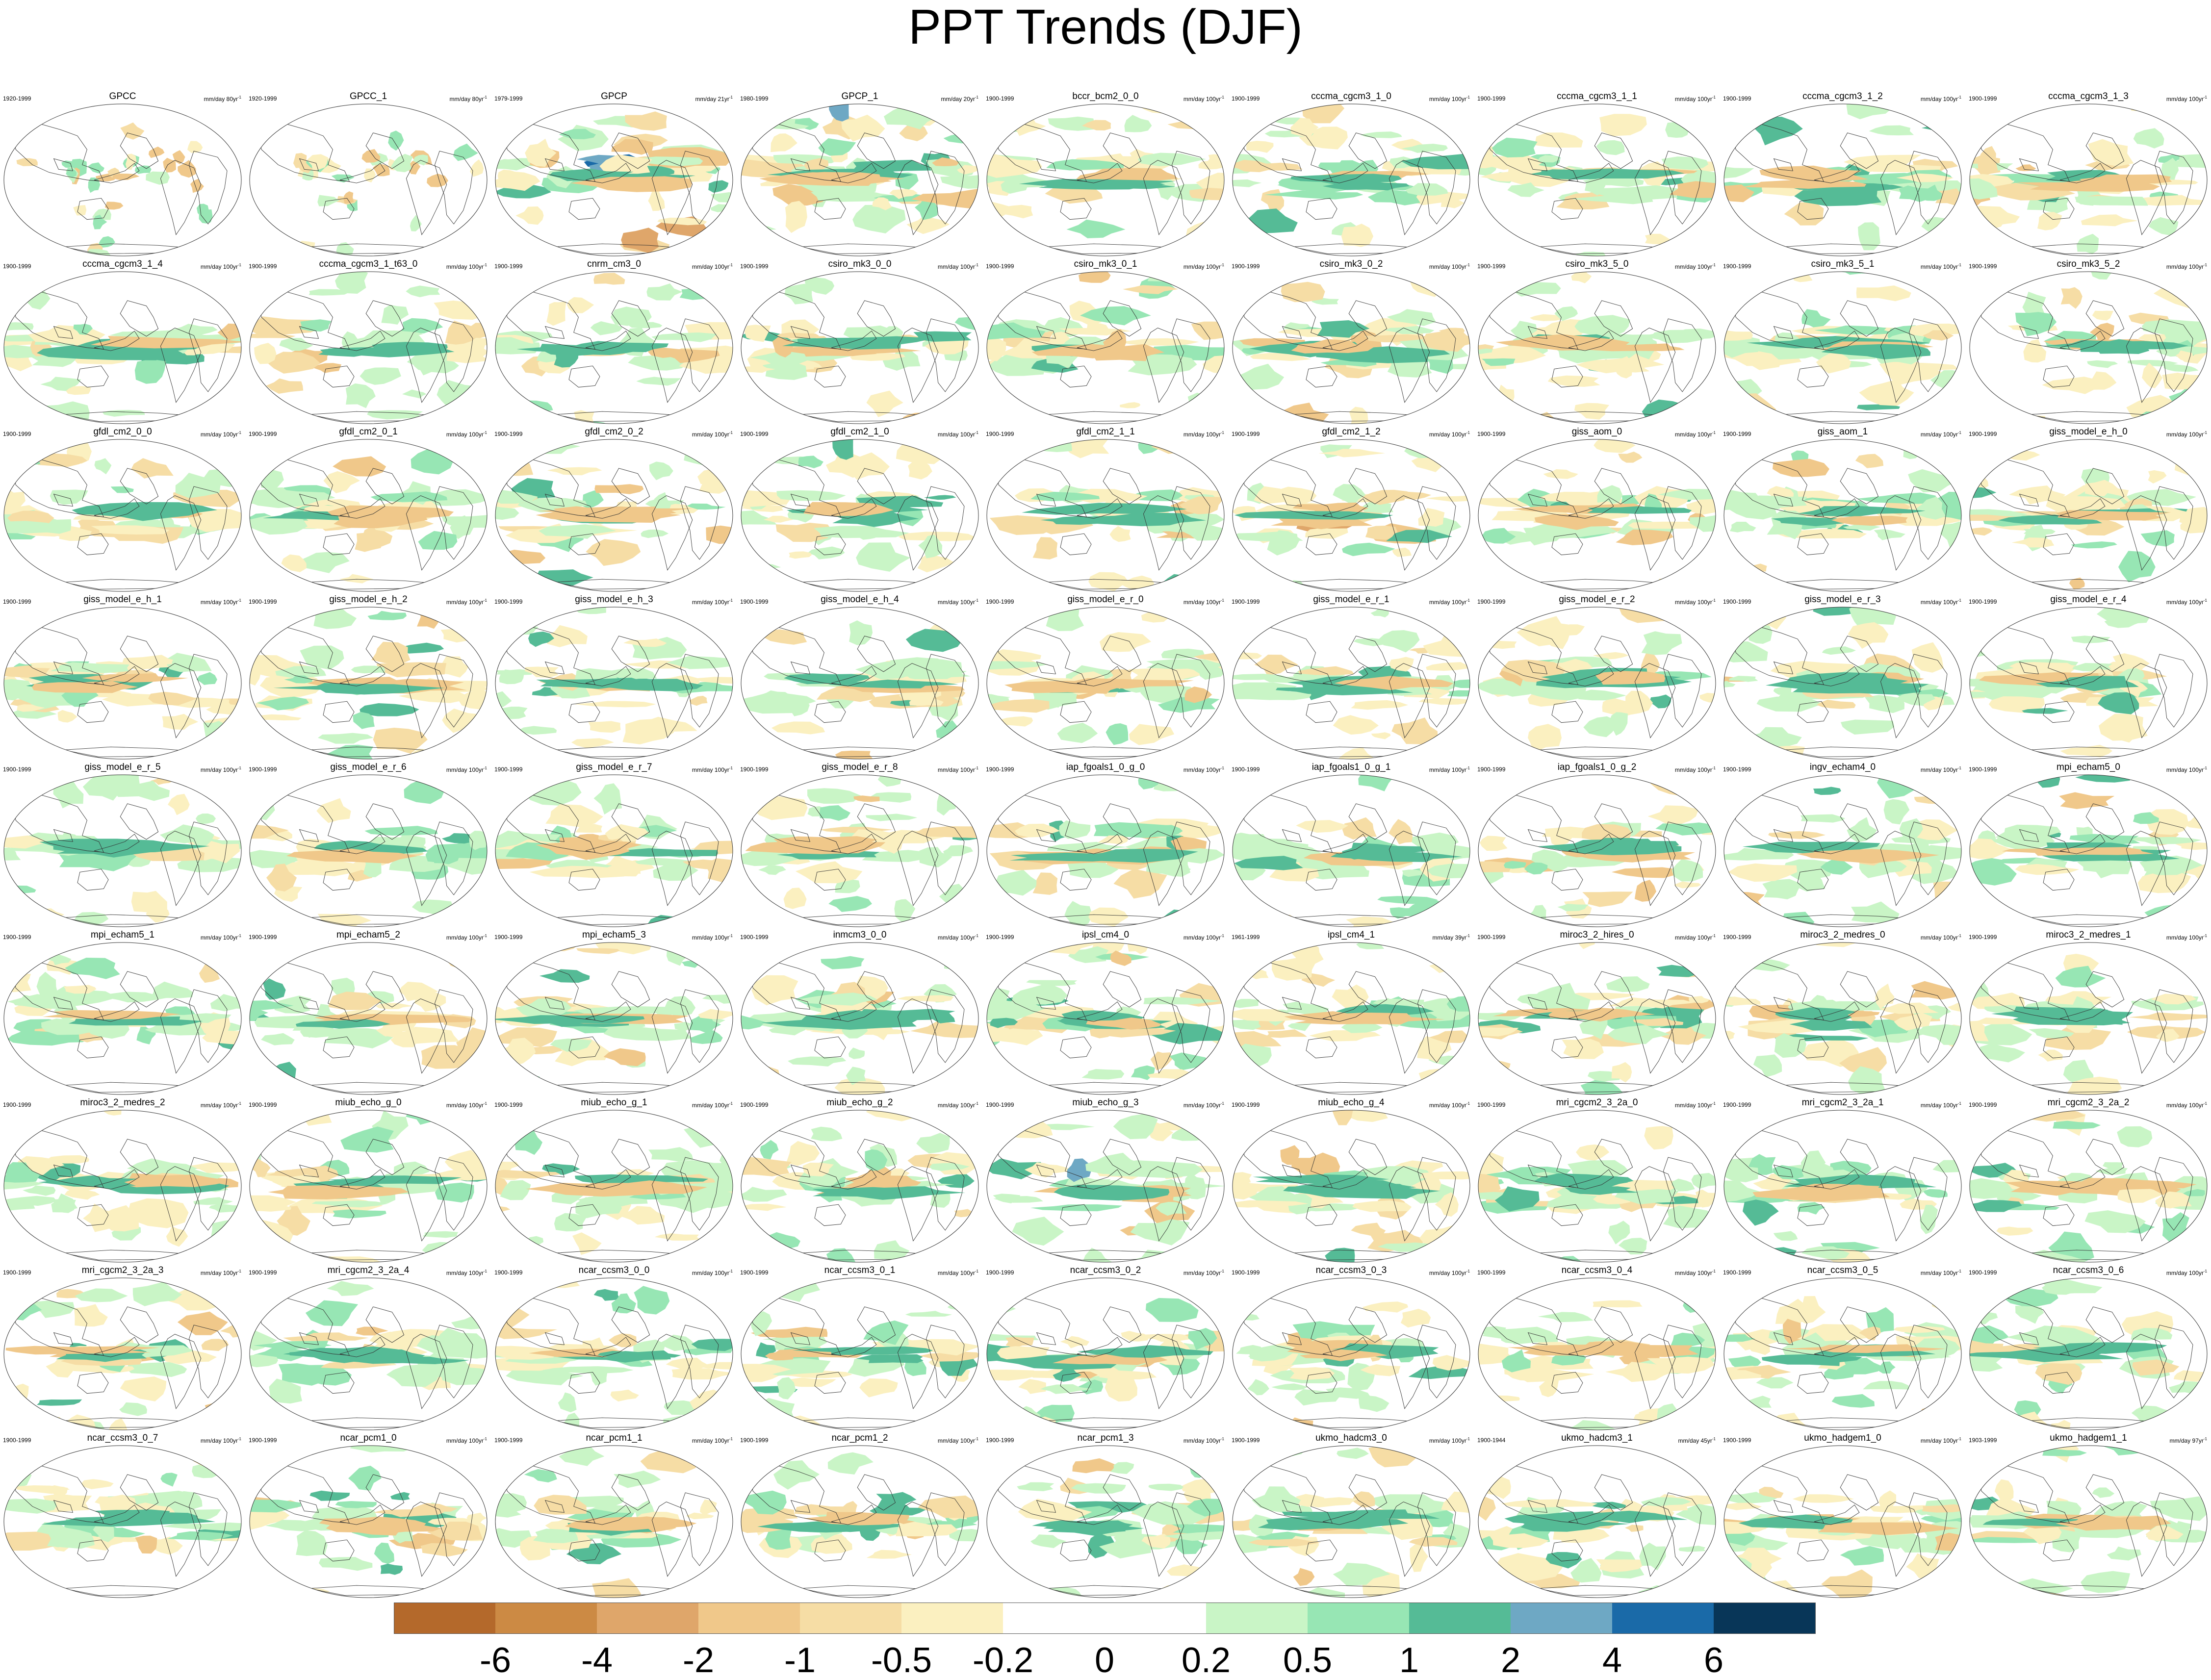  What do you see at coordinates (1612, 1660) in the screenshot?
I see `colorbar-tick-label: 4` at bounding box center [1612, 1660].